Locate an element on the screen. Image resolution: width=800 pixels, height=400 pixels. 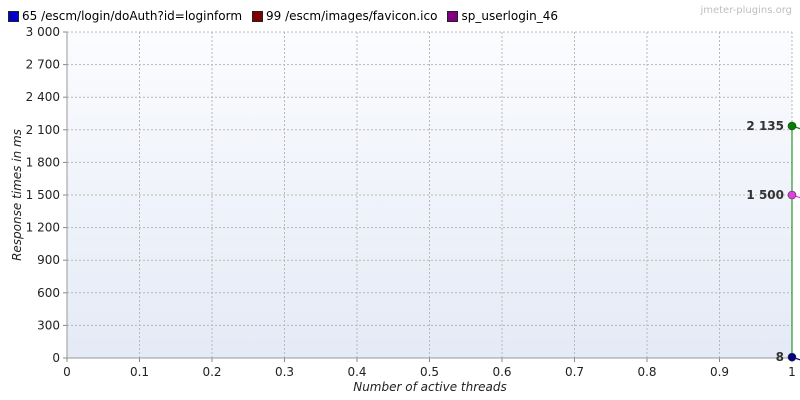
watermark: jmeter-plugins.org is located at coordinates (746, 10).